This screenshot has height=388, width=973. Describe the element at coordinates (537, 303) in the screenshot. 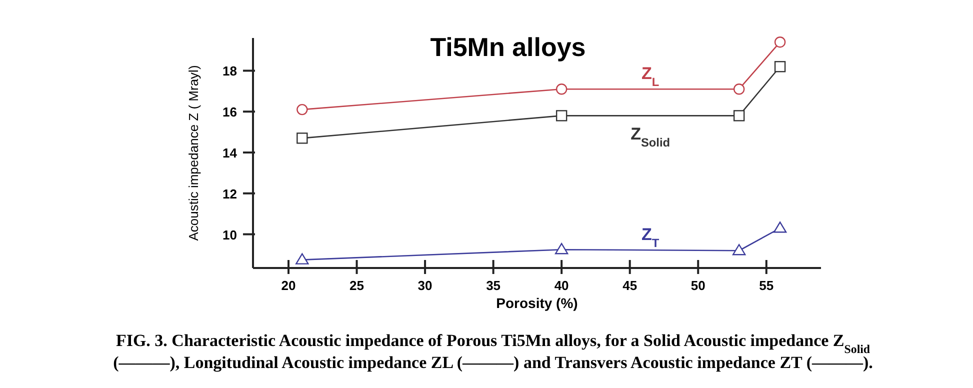

I see `x-axis-title: Porosity (%)` at that location.